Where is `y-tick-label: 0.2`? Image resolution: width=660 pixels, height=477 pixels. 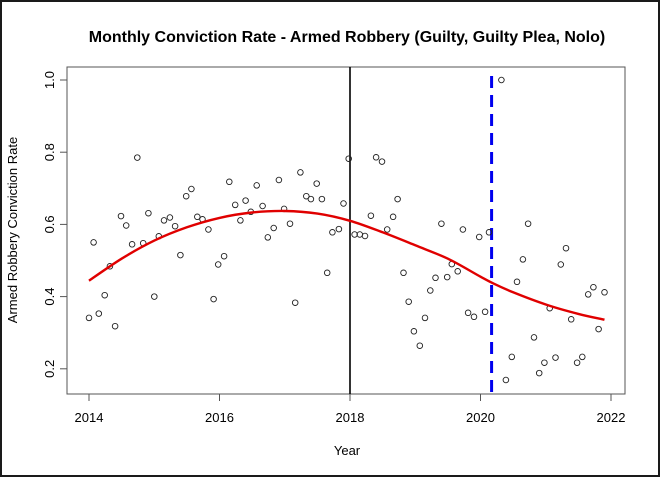
y-tick-label: 0.2 is located at coordinates (49, 369).